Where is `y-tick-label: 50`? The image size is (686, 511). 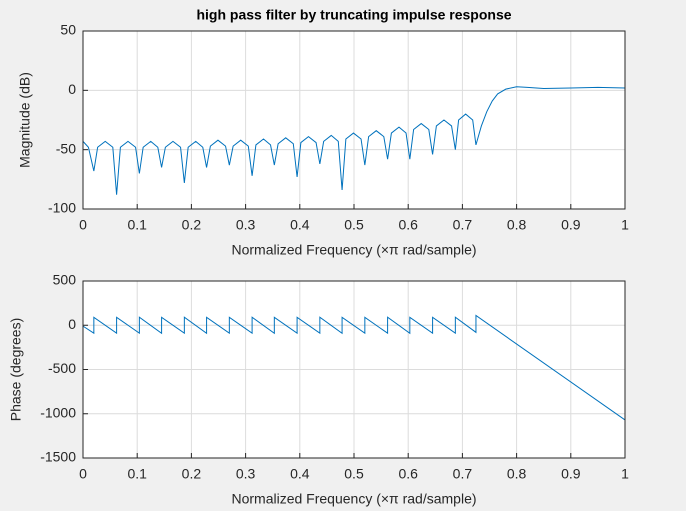
y-tick-label: 50 is located at coordinates (68, 30).